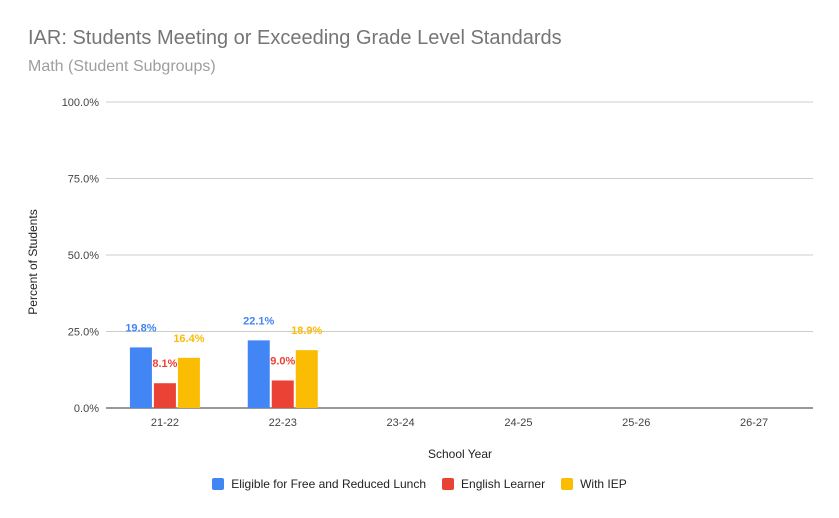  I want to click on chart-subtitle: Math (Student Subgroups), so click(122, 66).